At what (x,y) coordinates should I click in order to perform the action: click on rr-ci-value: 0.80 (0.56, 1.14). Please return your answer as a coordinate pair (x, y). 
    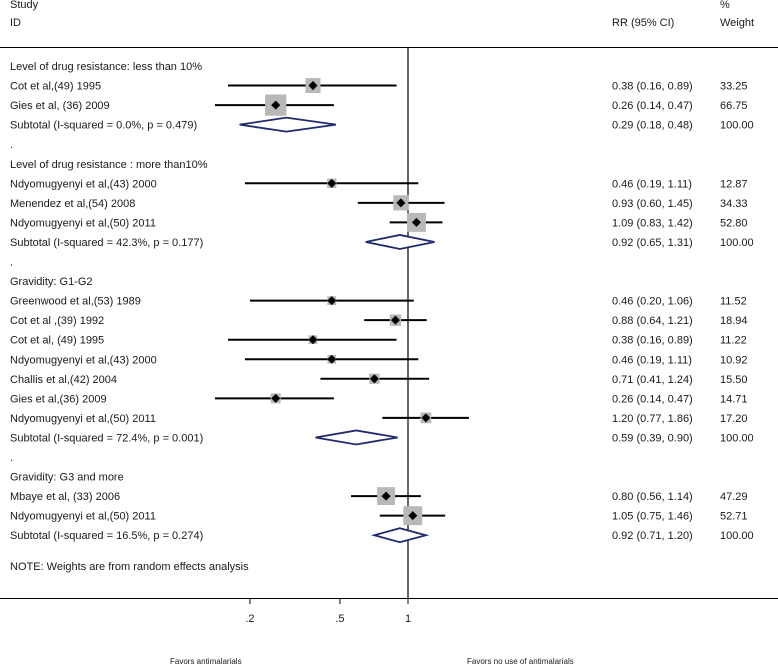
    Looking at the image, I should click on (652, 497).